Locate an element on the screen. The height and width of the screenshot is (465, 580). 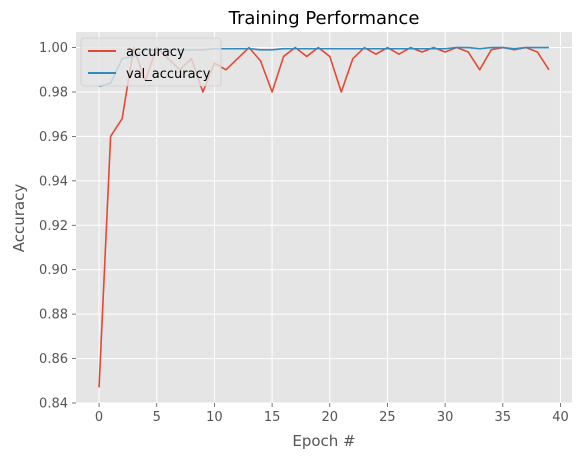
x-tick-label: 0 is located at coordinates (99, 417).